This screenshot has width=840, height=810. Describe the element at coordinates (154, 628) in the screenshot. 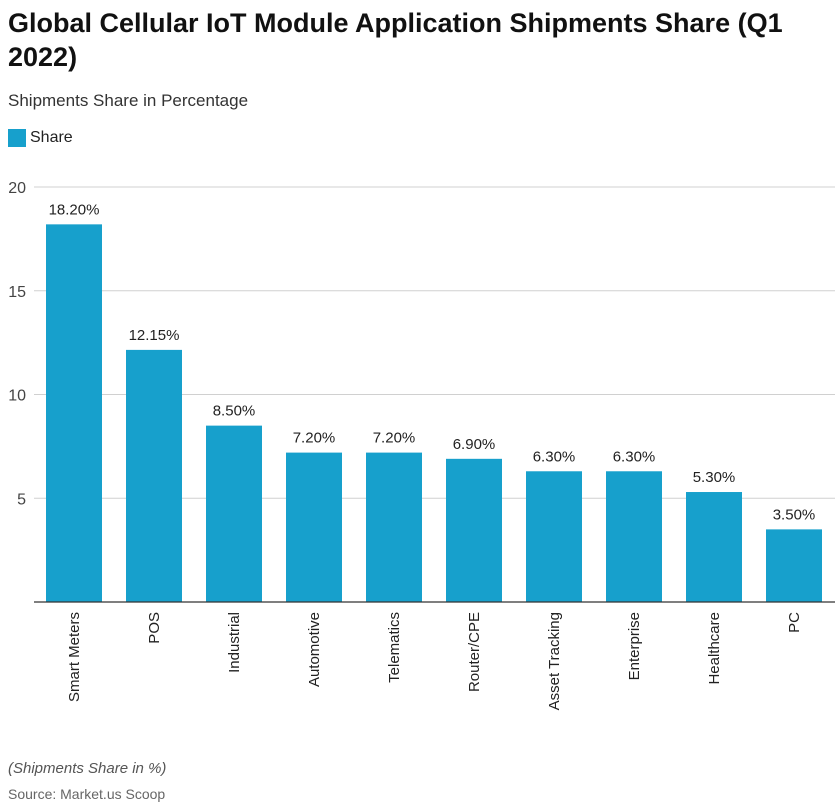

I see `x-tick-label: POS` at that location.